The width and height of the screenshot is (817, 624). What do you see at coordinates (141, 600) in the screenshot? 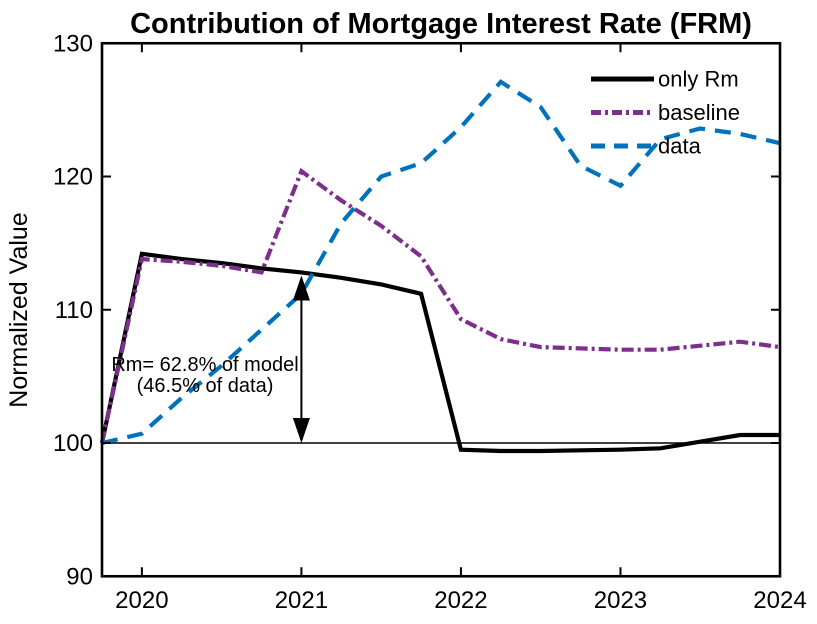
I see `x-tick-label: 2020` at bounding box center [141, 600].